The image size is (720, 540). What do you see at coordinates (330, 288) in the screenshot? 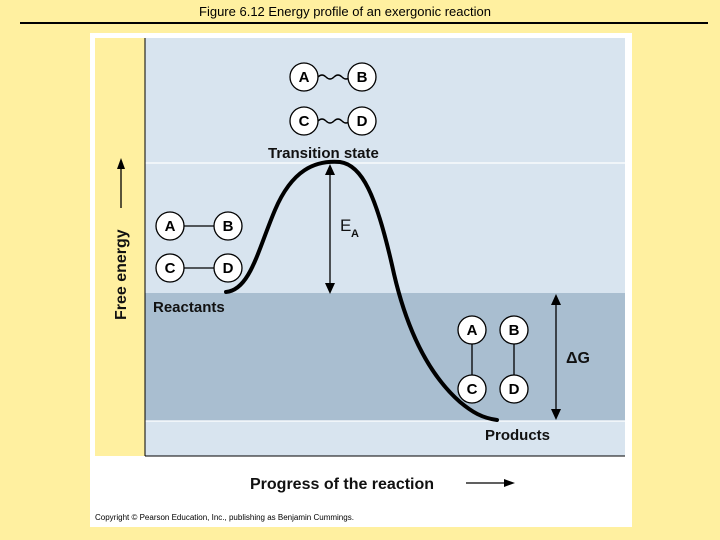
I see `activation-arrowhead-bottom` at bounding box center [330, 288].